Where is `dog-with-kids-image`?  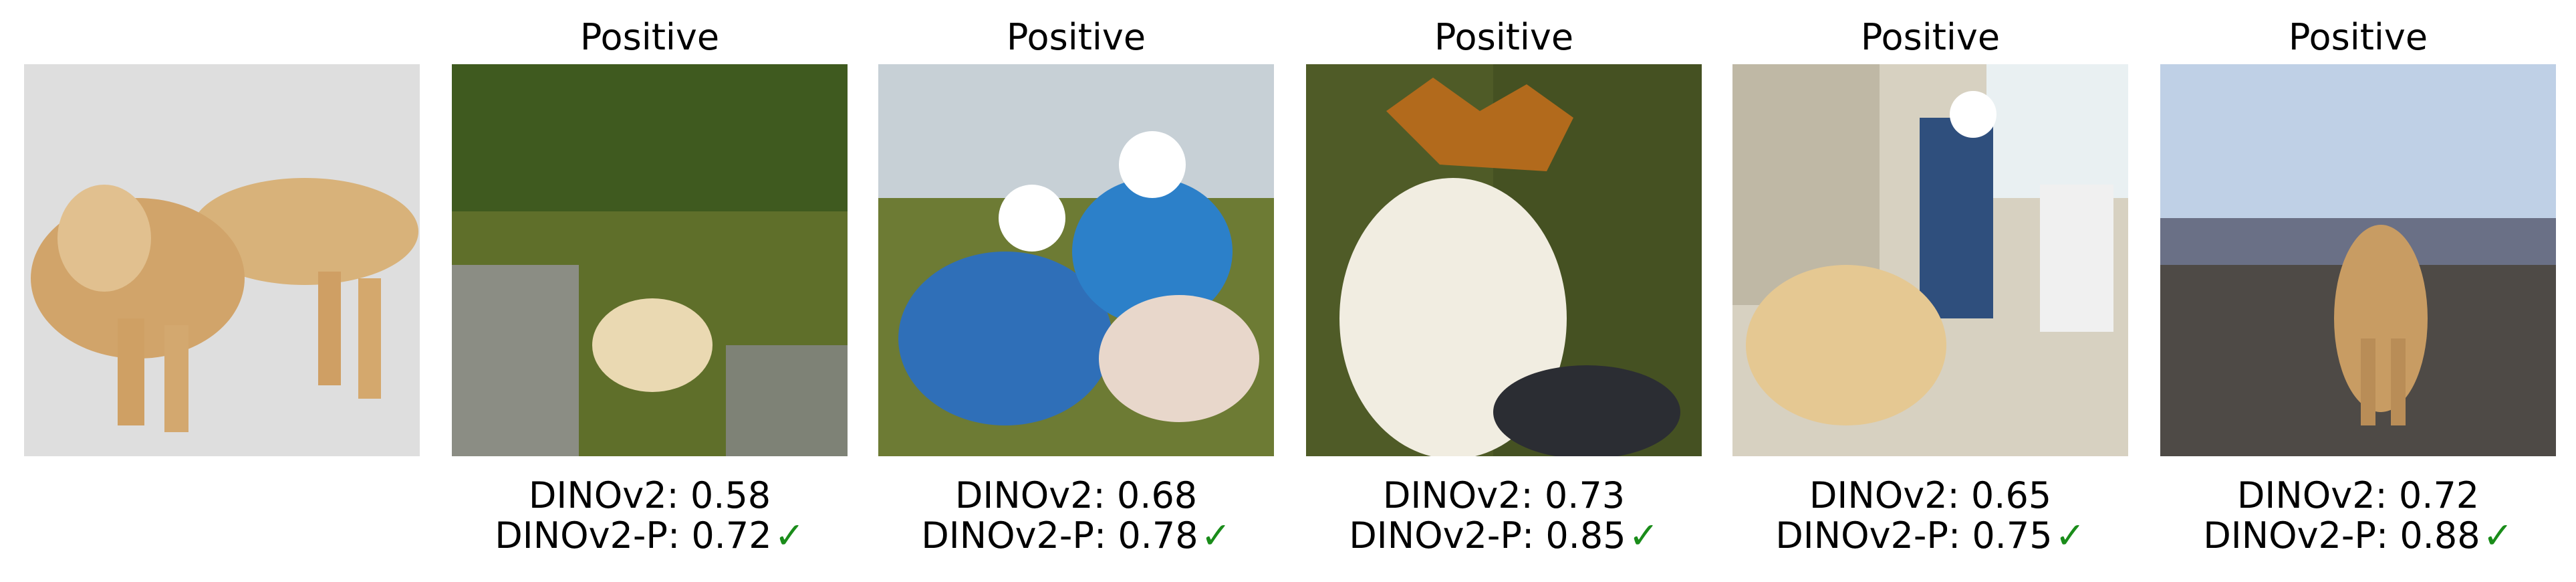
dog-with-kids-image is located at coordinates (1076, 260).